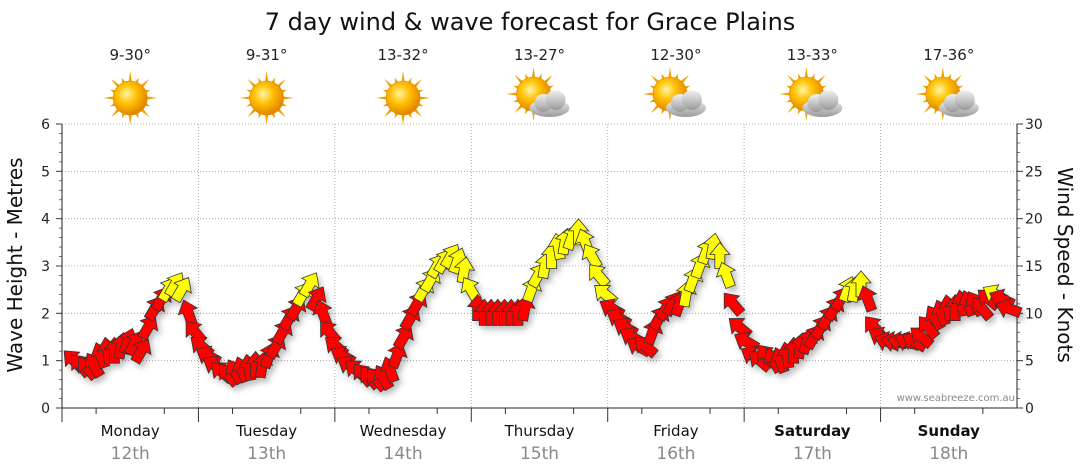  What do you see at coordinates (45, 125) in the screenshot?
I see `y-left-tick: 6` at bounding box center [45, 125].